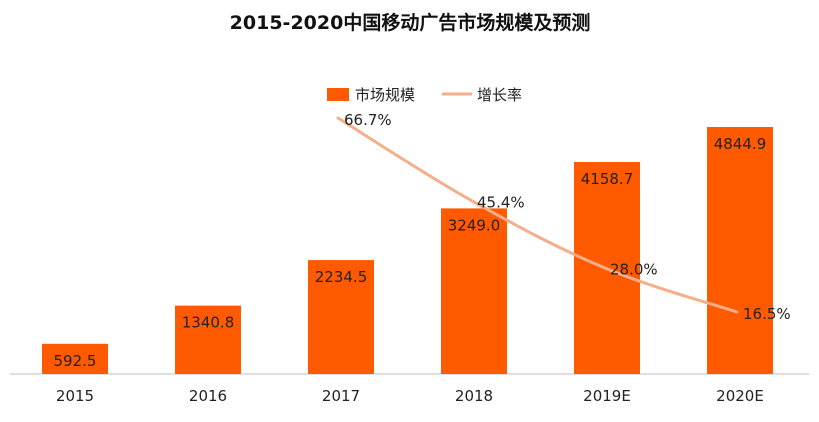 The width and height of the screenshot is (819, 422). What do you see at coordinates (341, 277) in the screenshot?
I see `bar-value-label: 2234.5` at bounding box center [341, 277].